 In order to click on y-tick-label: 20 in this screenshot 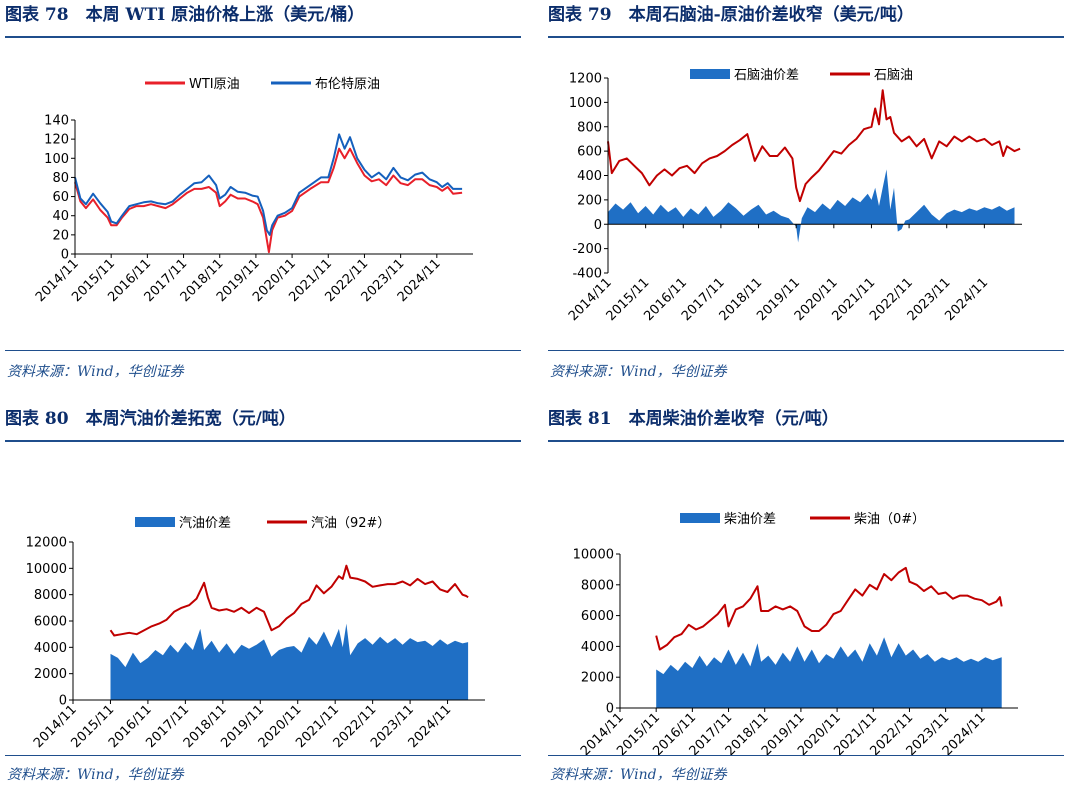, I will do `click(60, 235)`.